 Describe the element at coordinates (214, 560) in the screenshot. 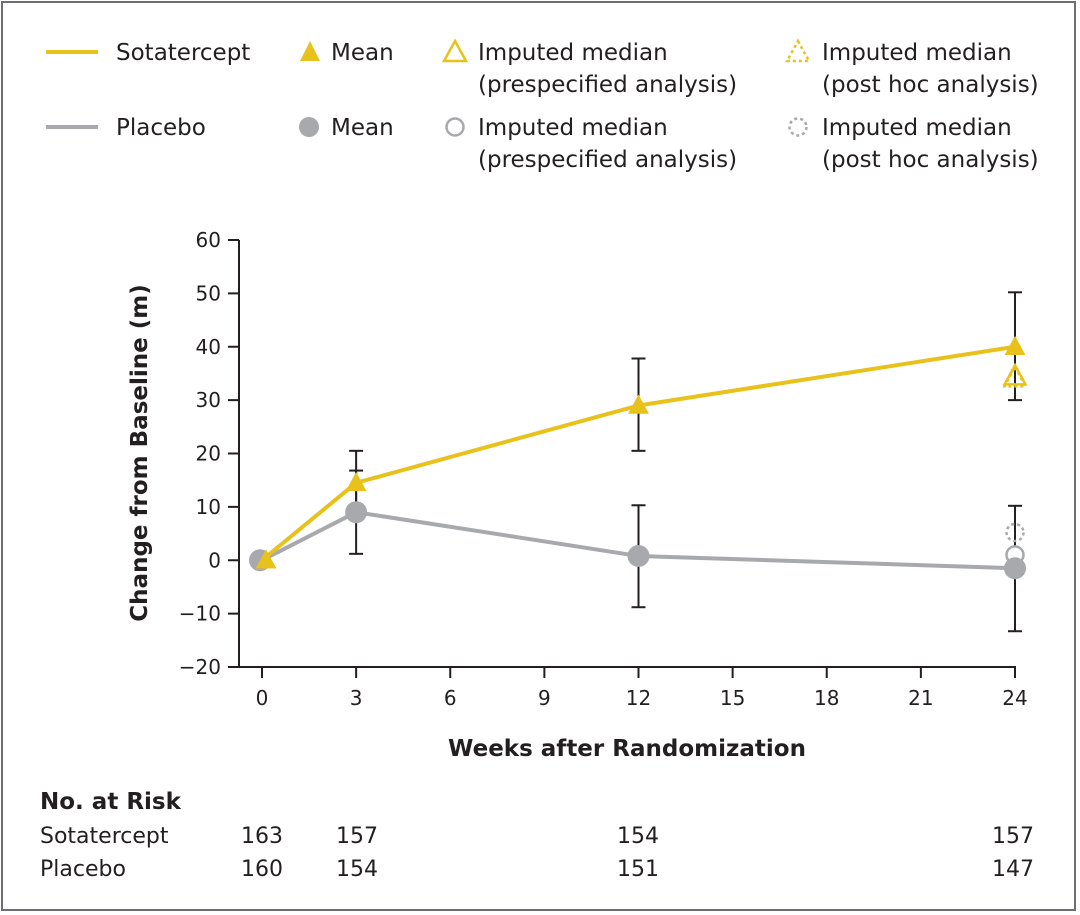

I see `y-tick-label: 0` at that location.